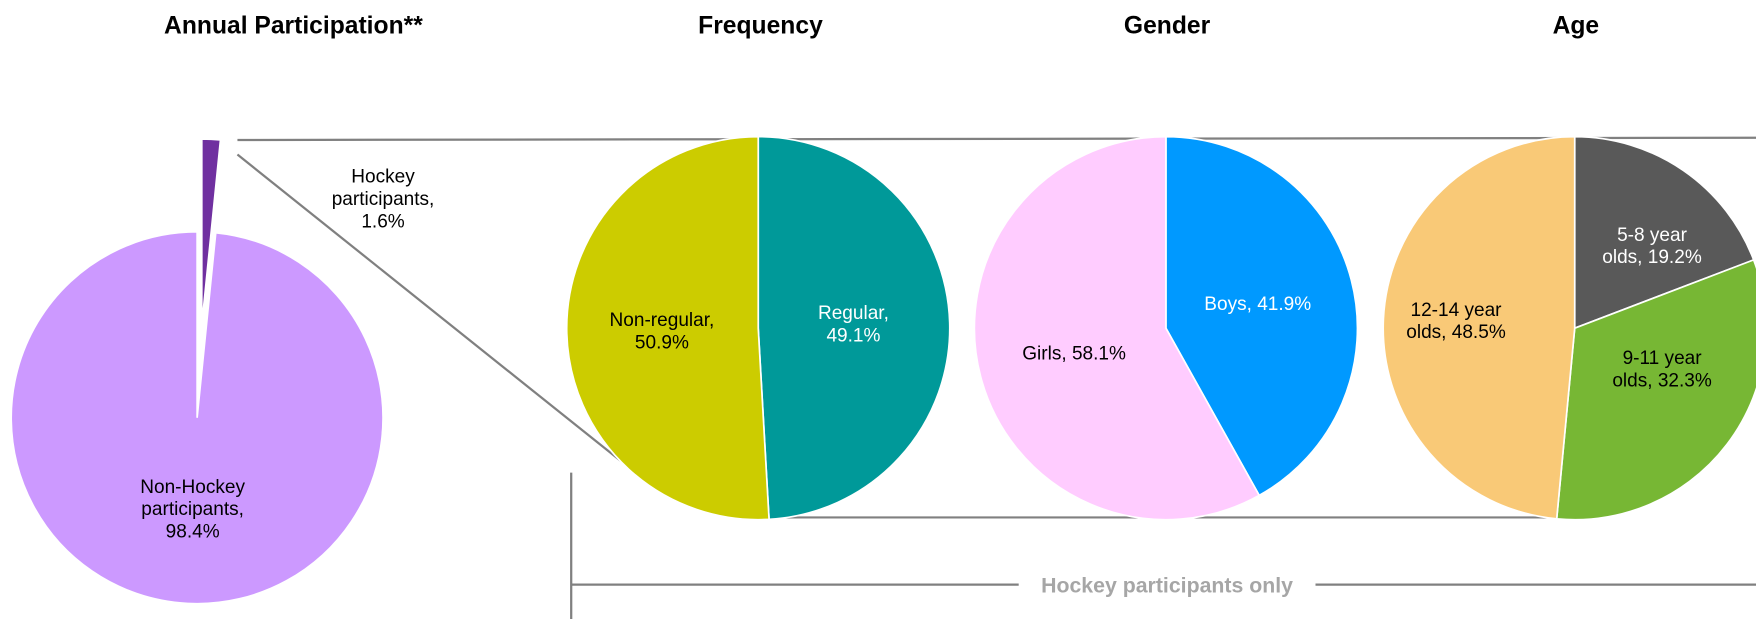  Describe the element at coordinates (1167, 587) in the screenshot. I see `annotation: Hockey participants only` at that location.